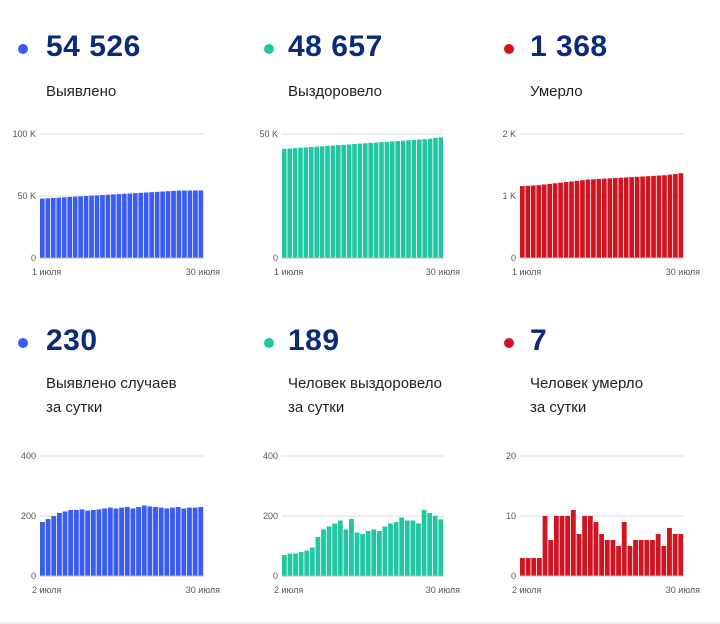  I want to click on y-tick-label: 1 K, so click(509, 196).